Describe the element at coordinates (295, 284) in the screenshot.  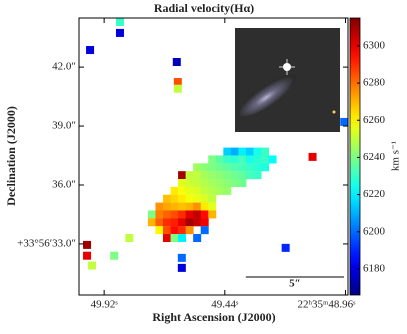
I see `scale-bar-label: 5″` at that location.